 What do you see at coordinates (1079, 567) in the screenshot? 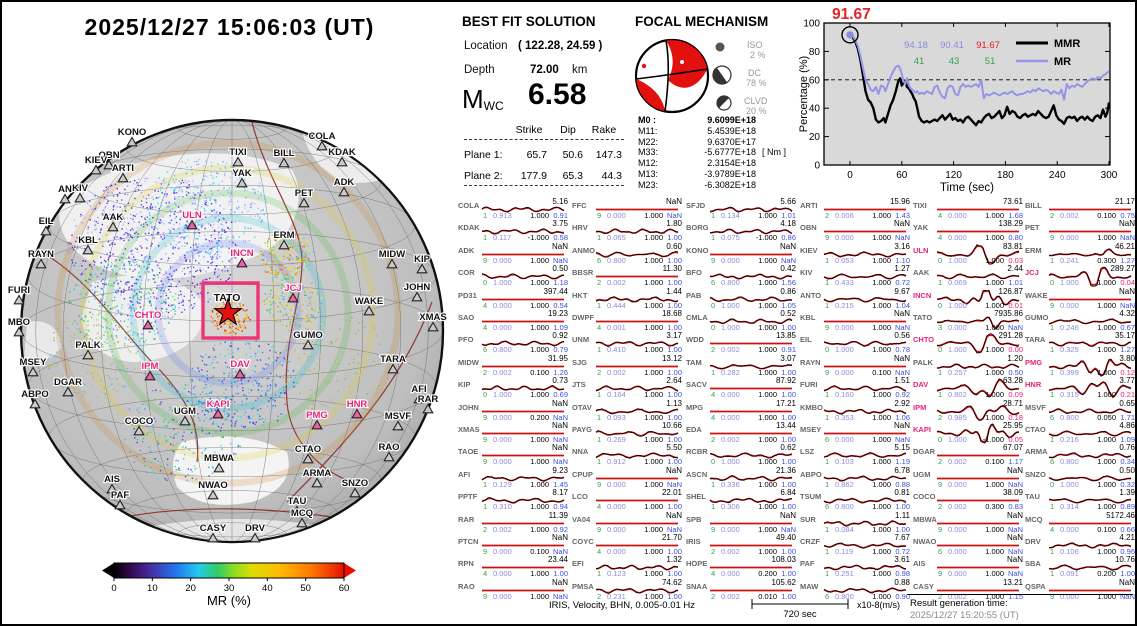
I see `station-cell-SBA: SBA 10.76 1 0.091 0.200 1.00` at bounding box center [1079, 567].